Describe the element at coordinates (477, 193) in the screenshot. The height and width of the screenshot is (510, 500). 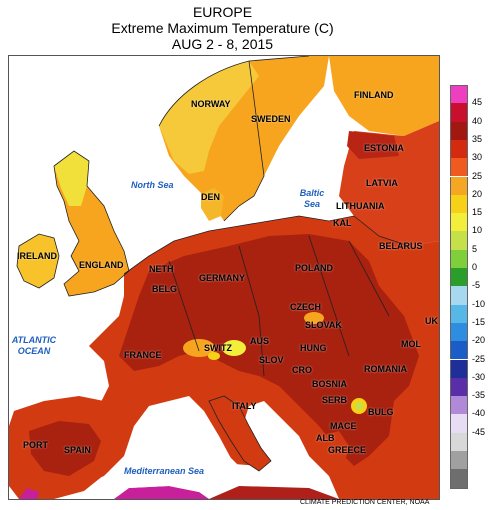
I see `legend-tick-label: 20` at that location.